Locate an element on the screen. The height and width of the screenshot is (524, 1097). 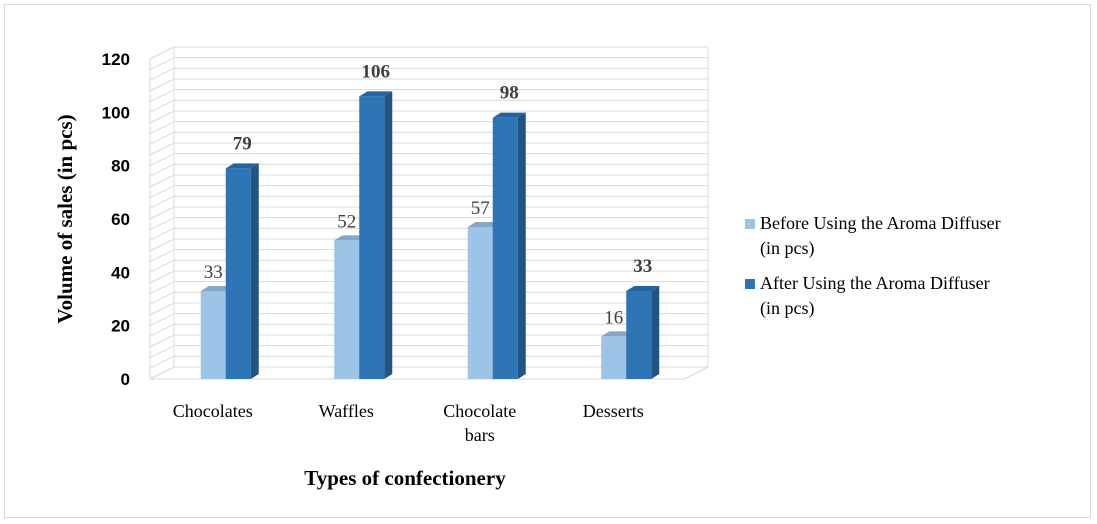
y-tick-label: 100 is located at coordinates (116, 112).